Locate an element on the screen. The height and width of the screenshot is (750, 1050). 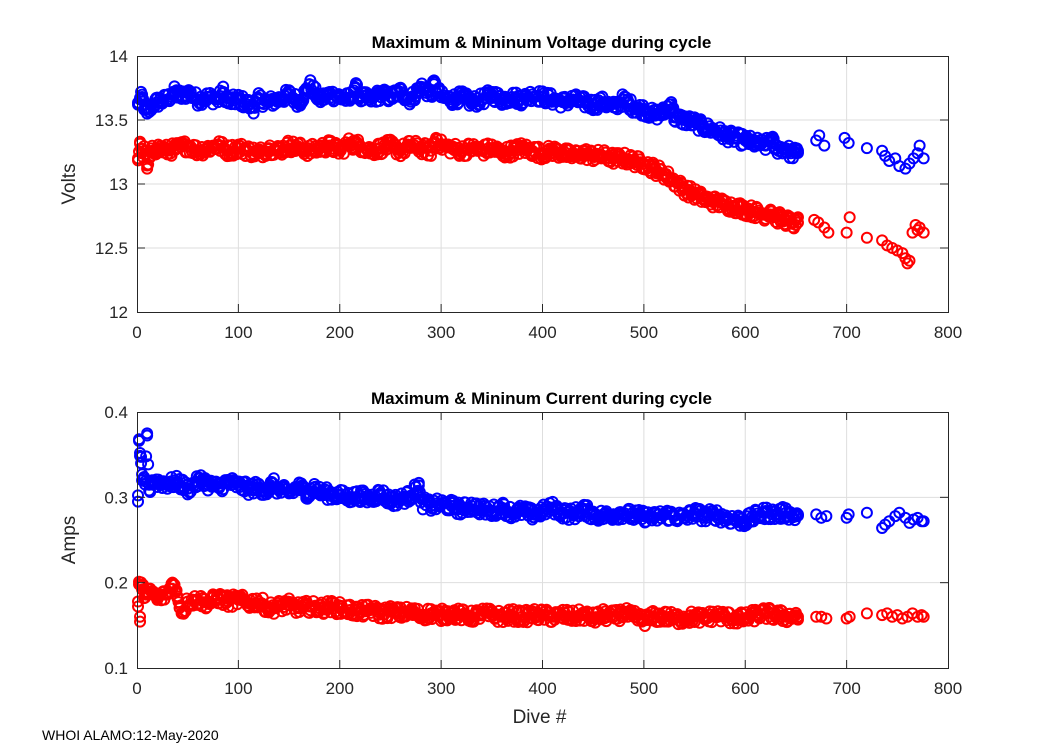
x-tick-label: 200 is located at coordinates (340, 688).